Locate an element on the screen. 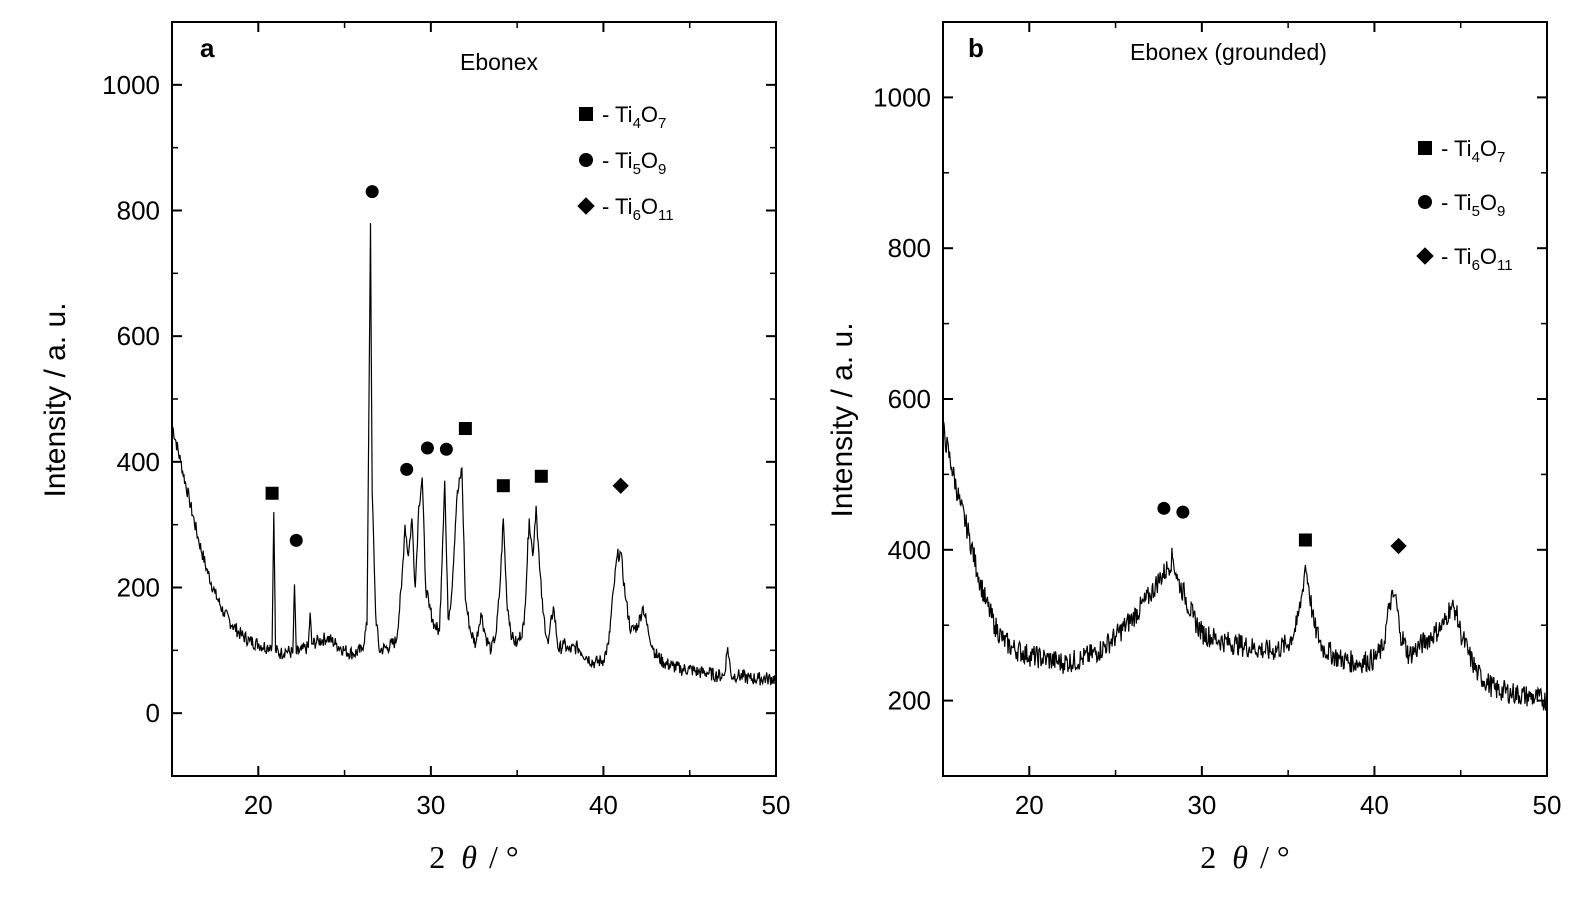 The width and height of the screenshot is (1595, 905). x-axis-title-a: 2 θ / ° is located at coordinates (473, 857).